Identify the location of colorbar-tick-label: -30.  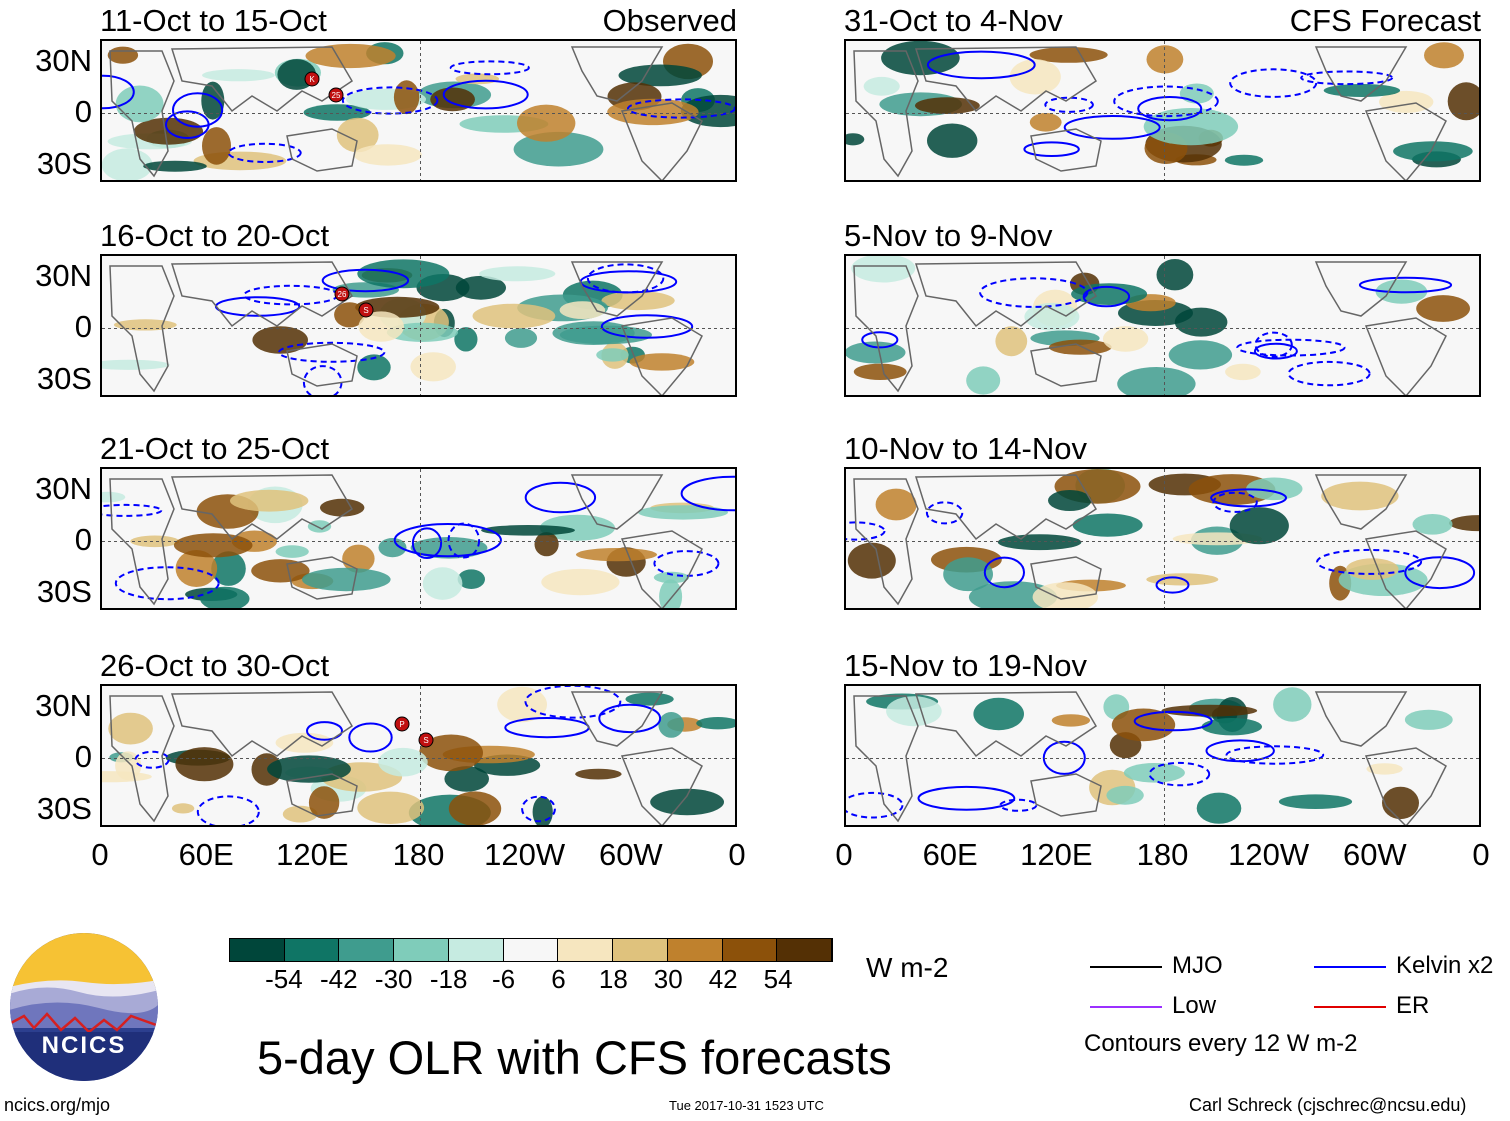
(393, 979).